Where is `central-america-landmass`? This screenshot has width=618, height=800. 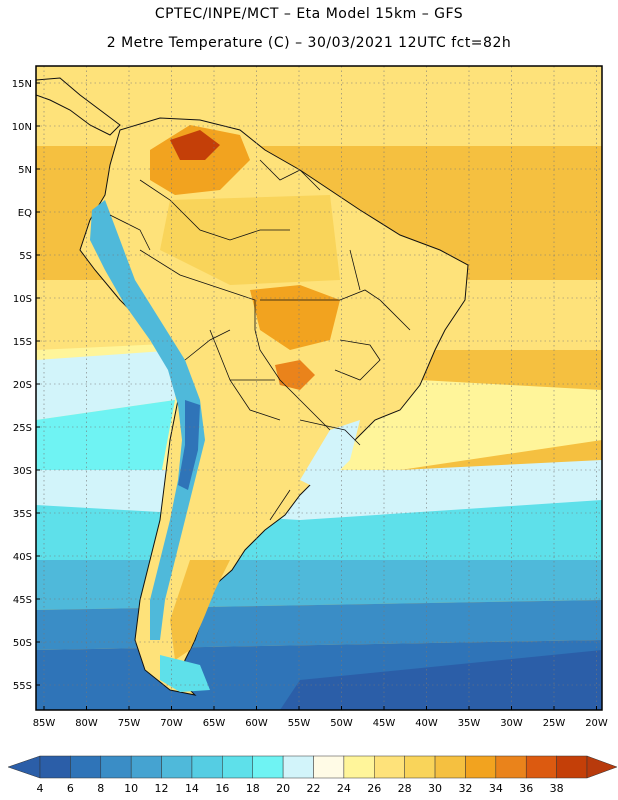
central-america-landmass is located at coordinates (78, 106).